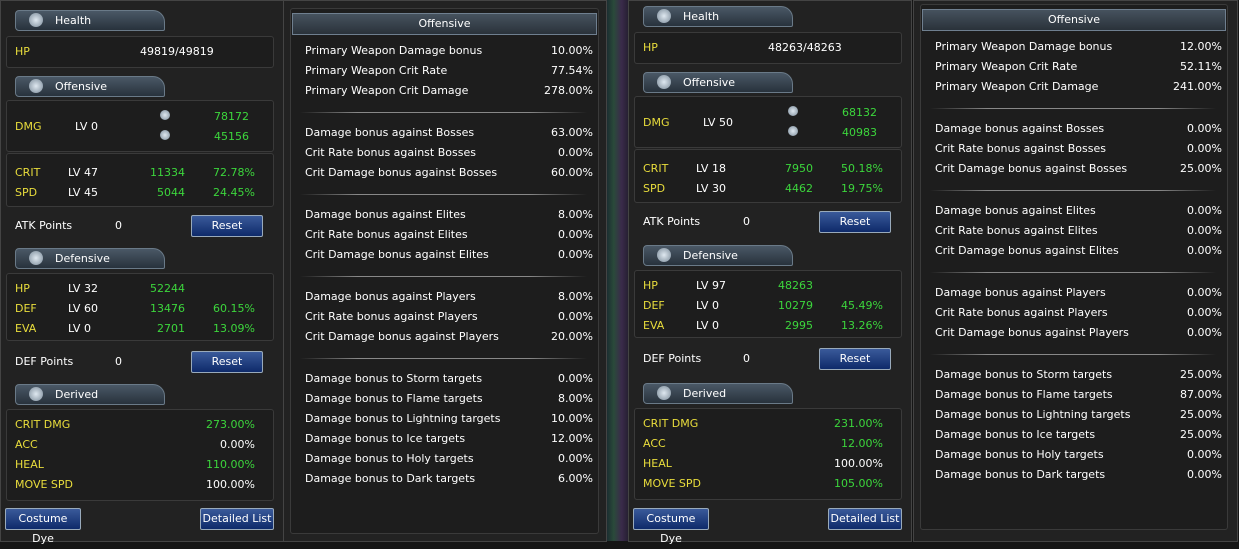 Image resolution: width=1239 pixels, height=549 pixels. Describe the element at coordinates (83, 172) in the screenshot. I see `stat-level: LV 47` at that location.